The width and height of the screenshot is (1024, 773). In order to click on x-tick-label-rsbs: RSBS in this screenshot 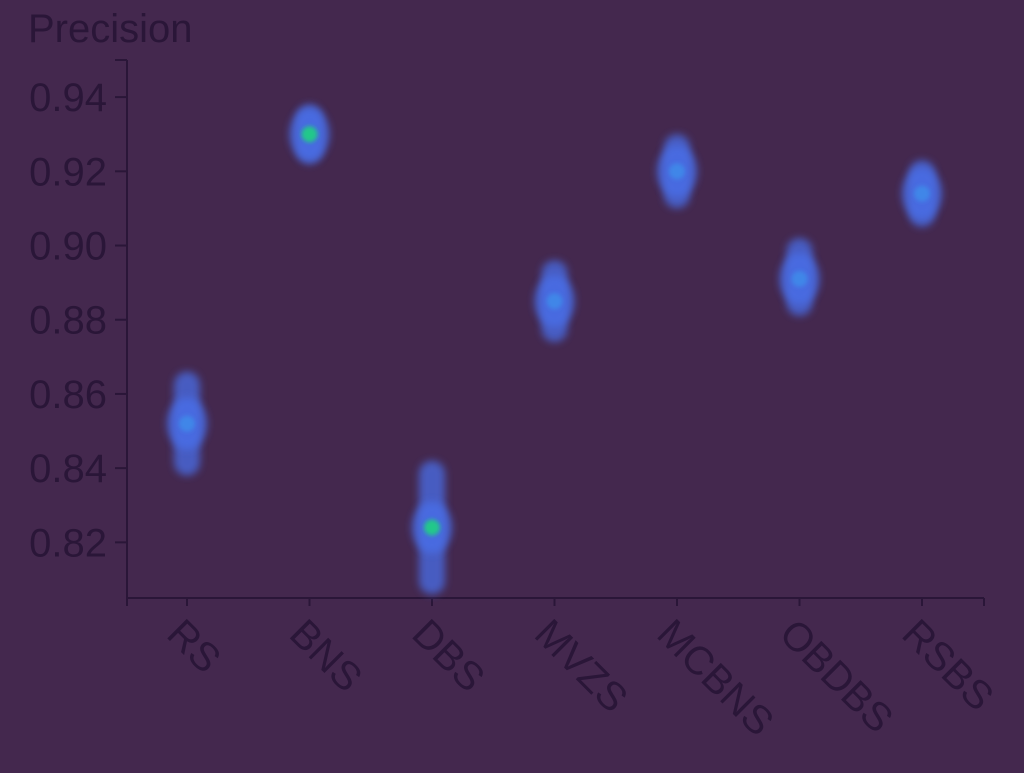, I will do `click(948, 665)`.